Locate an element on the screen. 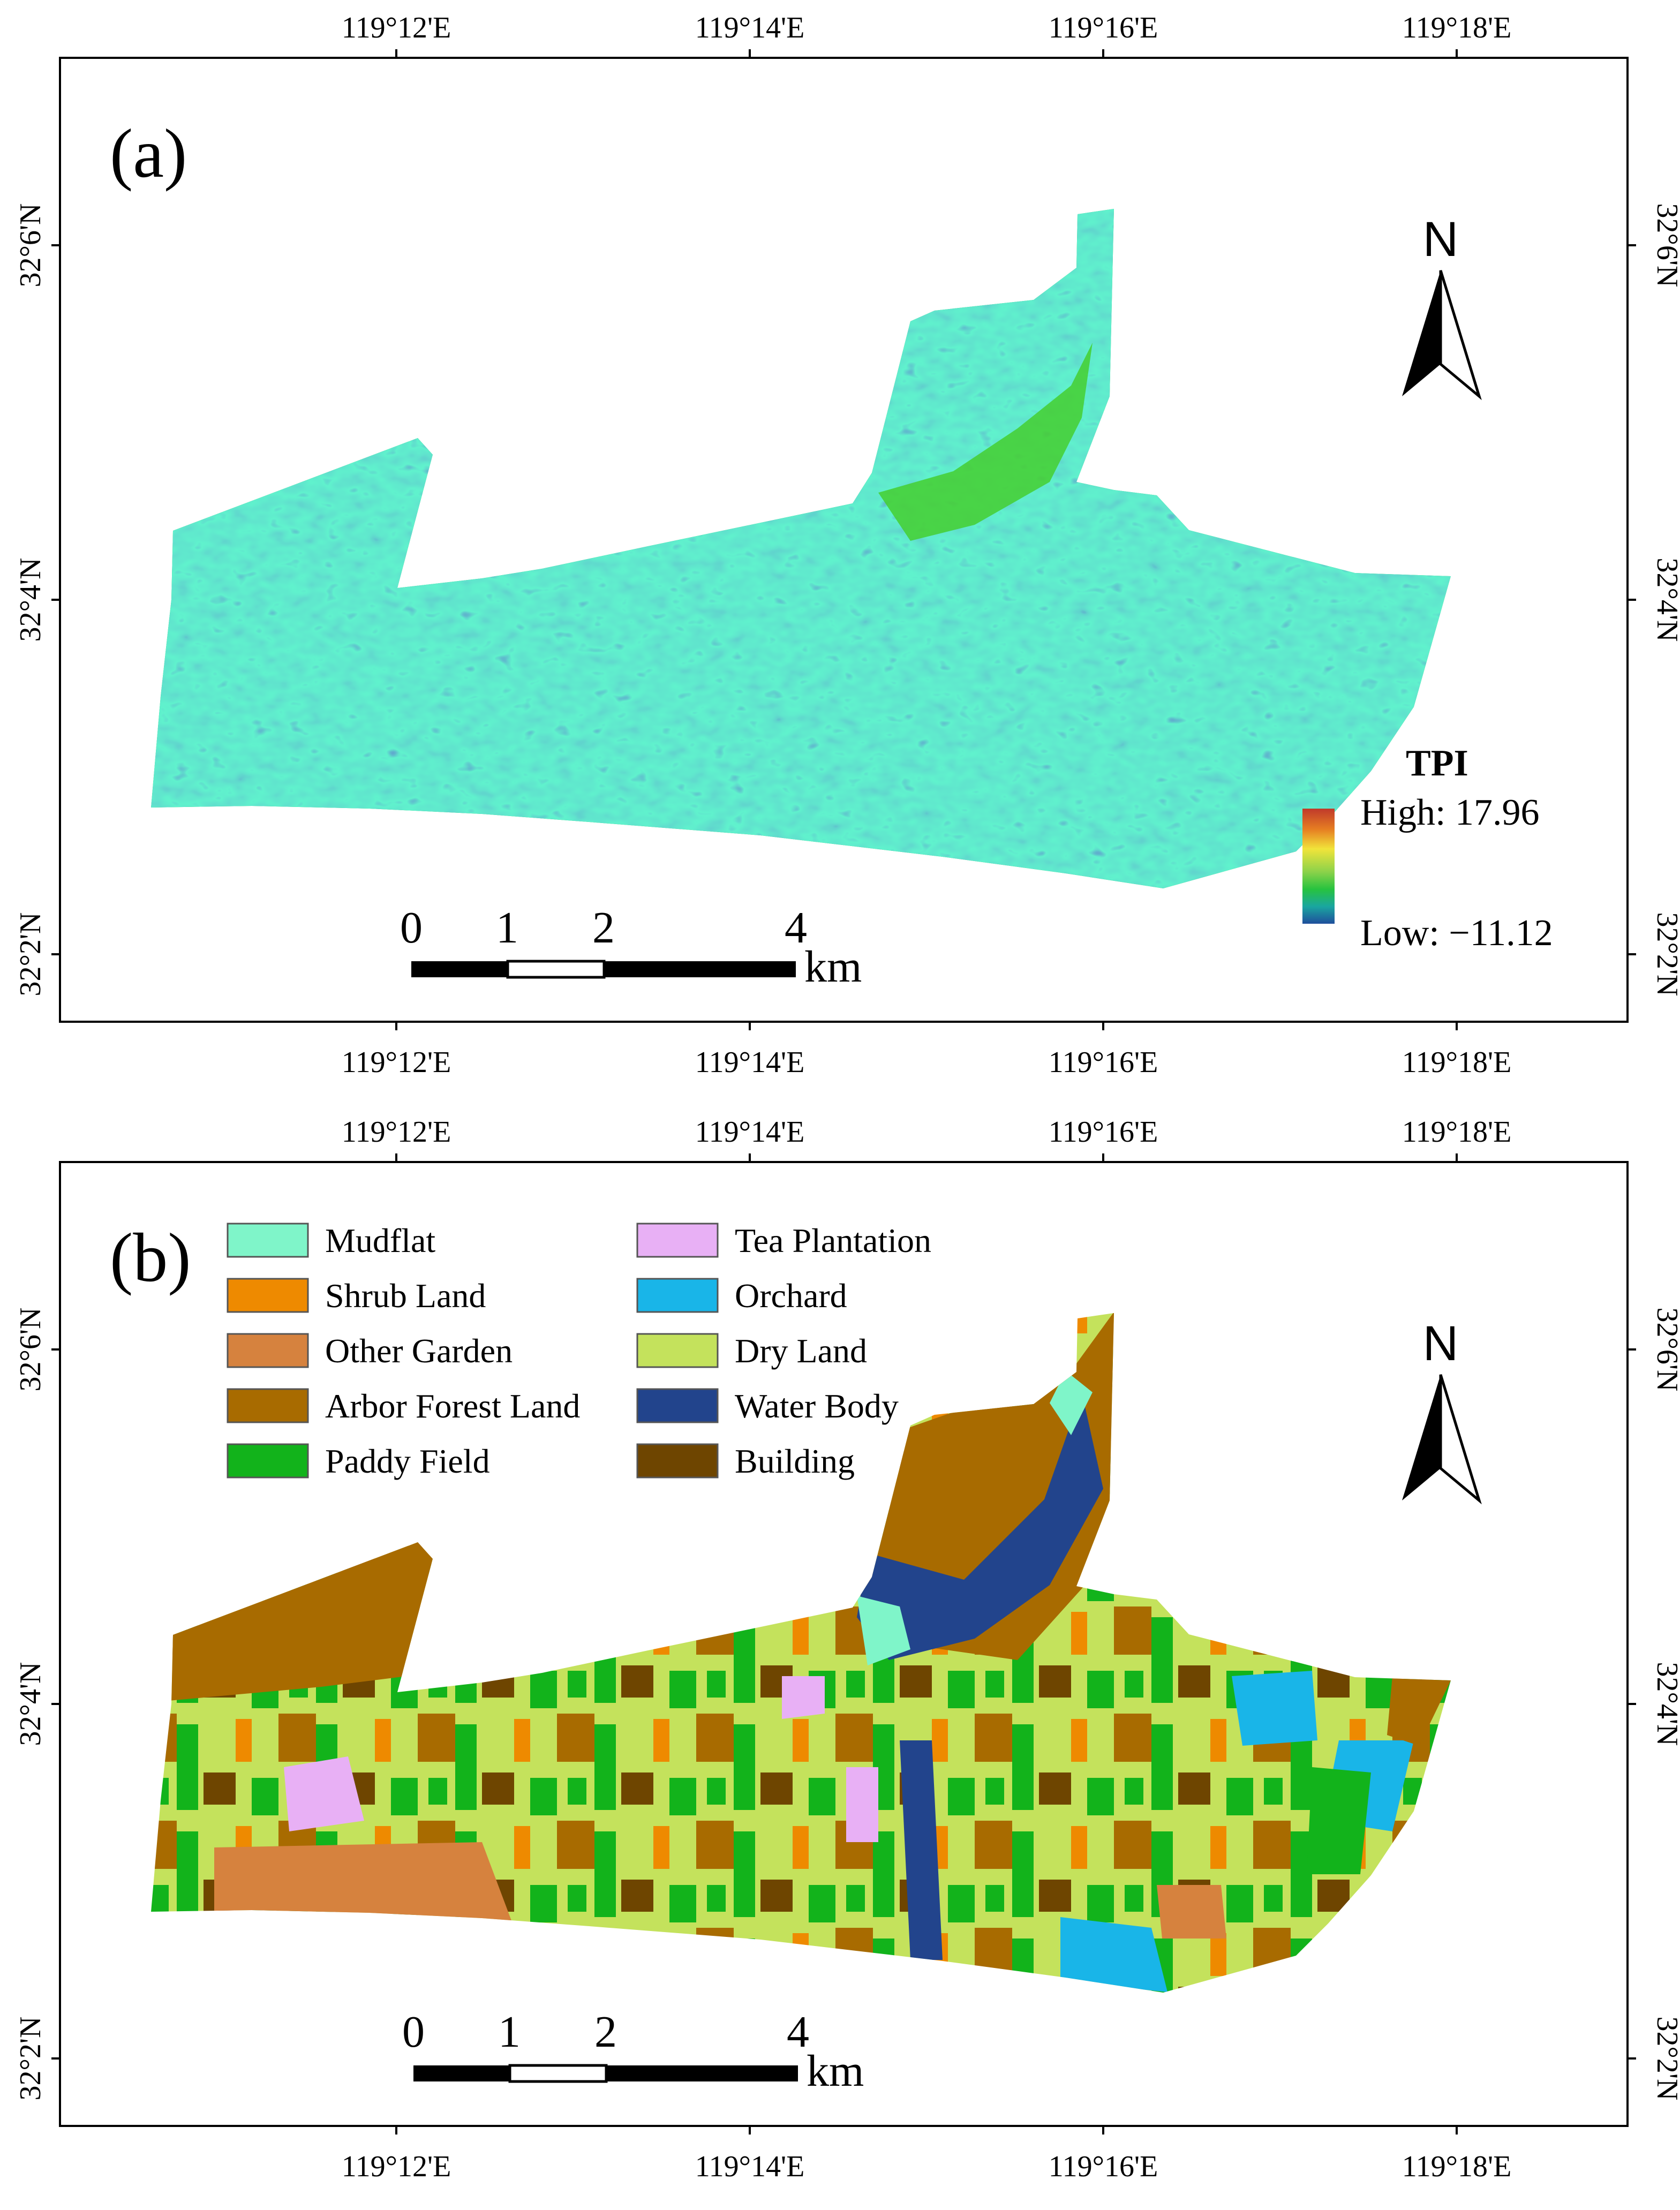  panel-b-lat-ticks-right: 32°6'N 32°4'N 32°2'N is located at coordinates (1654, 1704).